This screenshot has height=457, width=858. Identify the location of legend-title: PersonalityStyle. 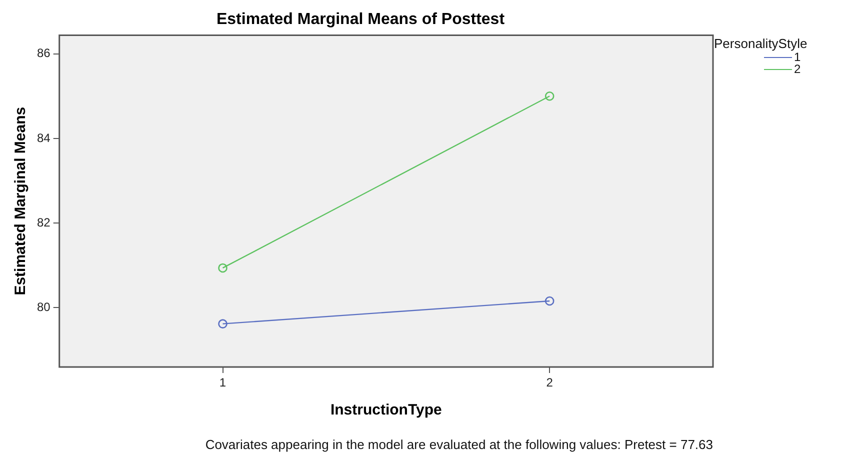
(761, 43).